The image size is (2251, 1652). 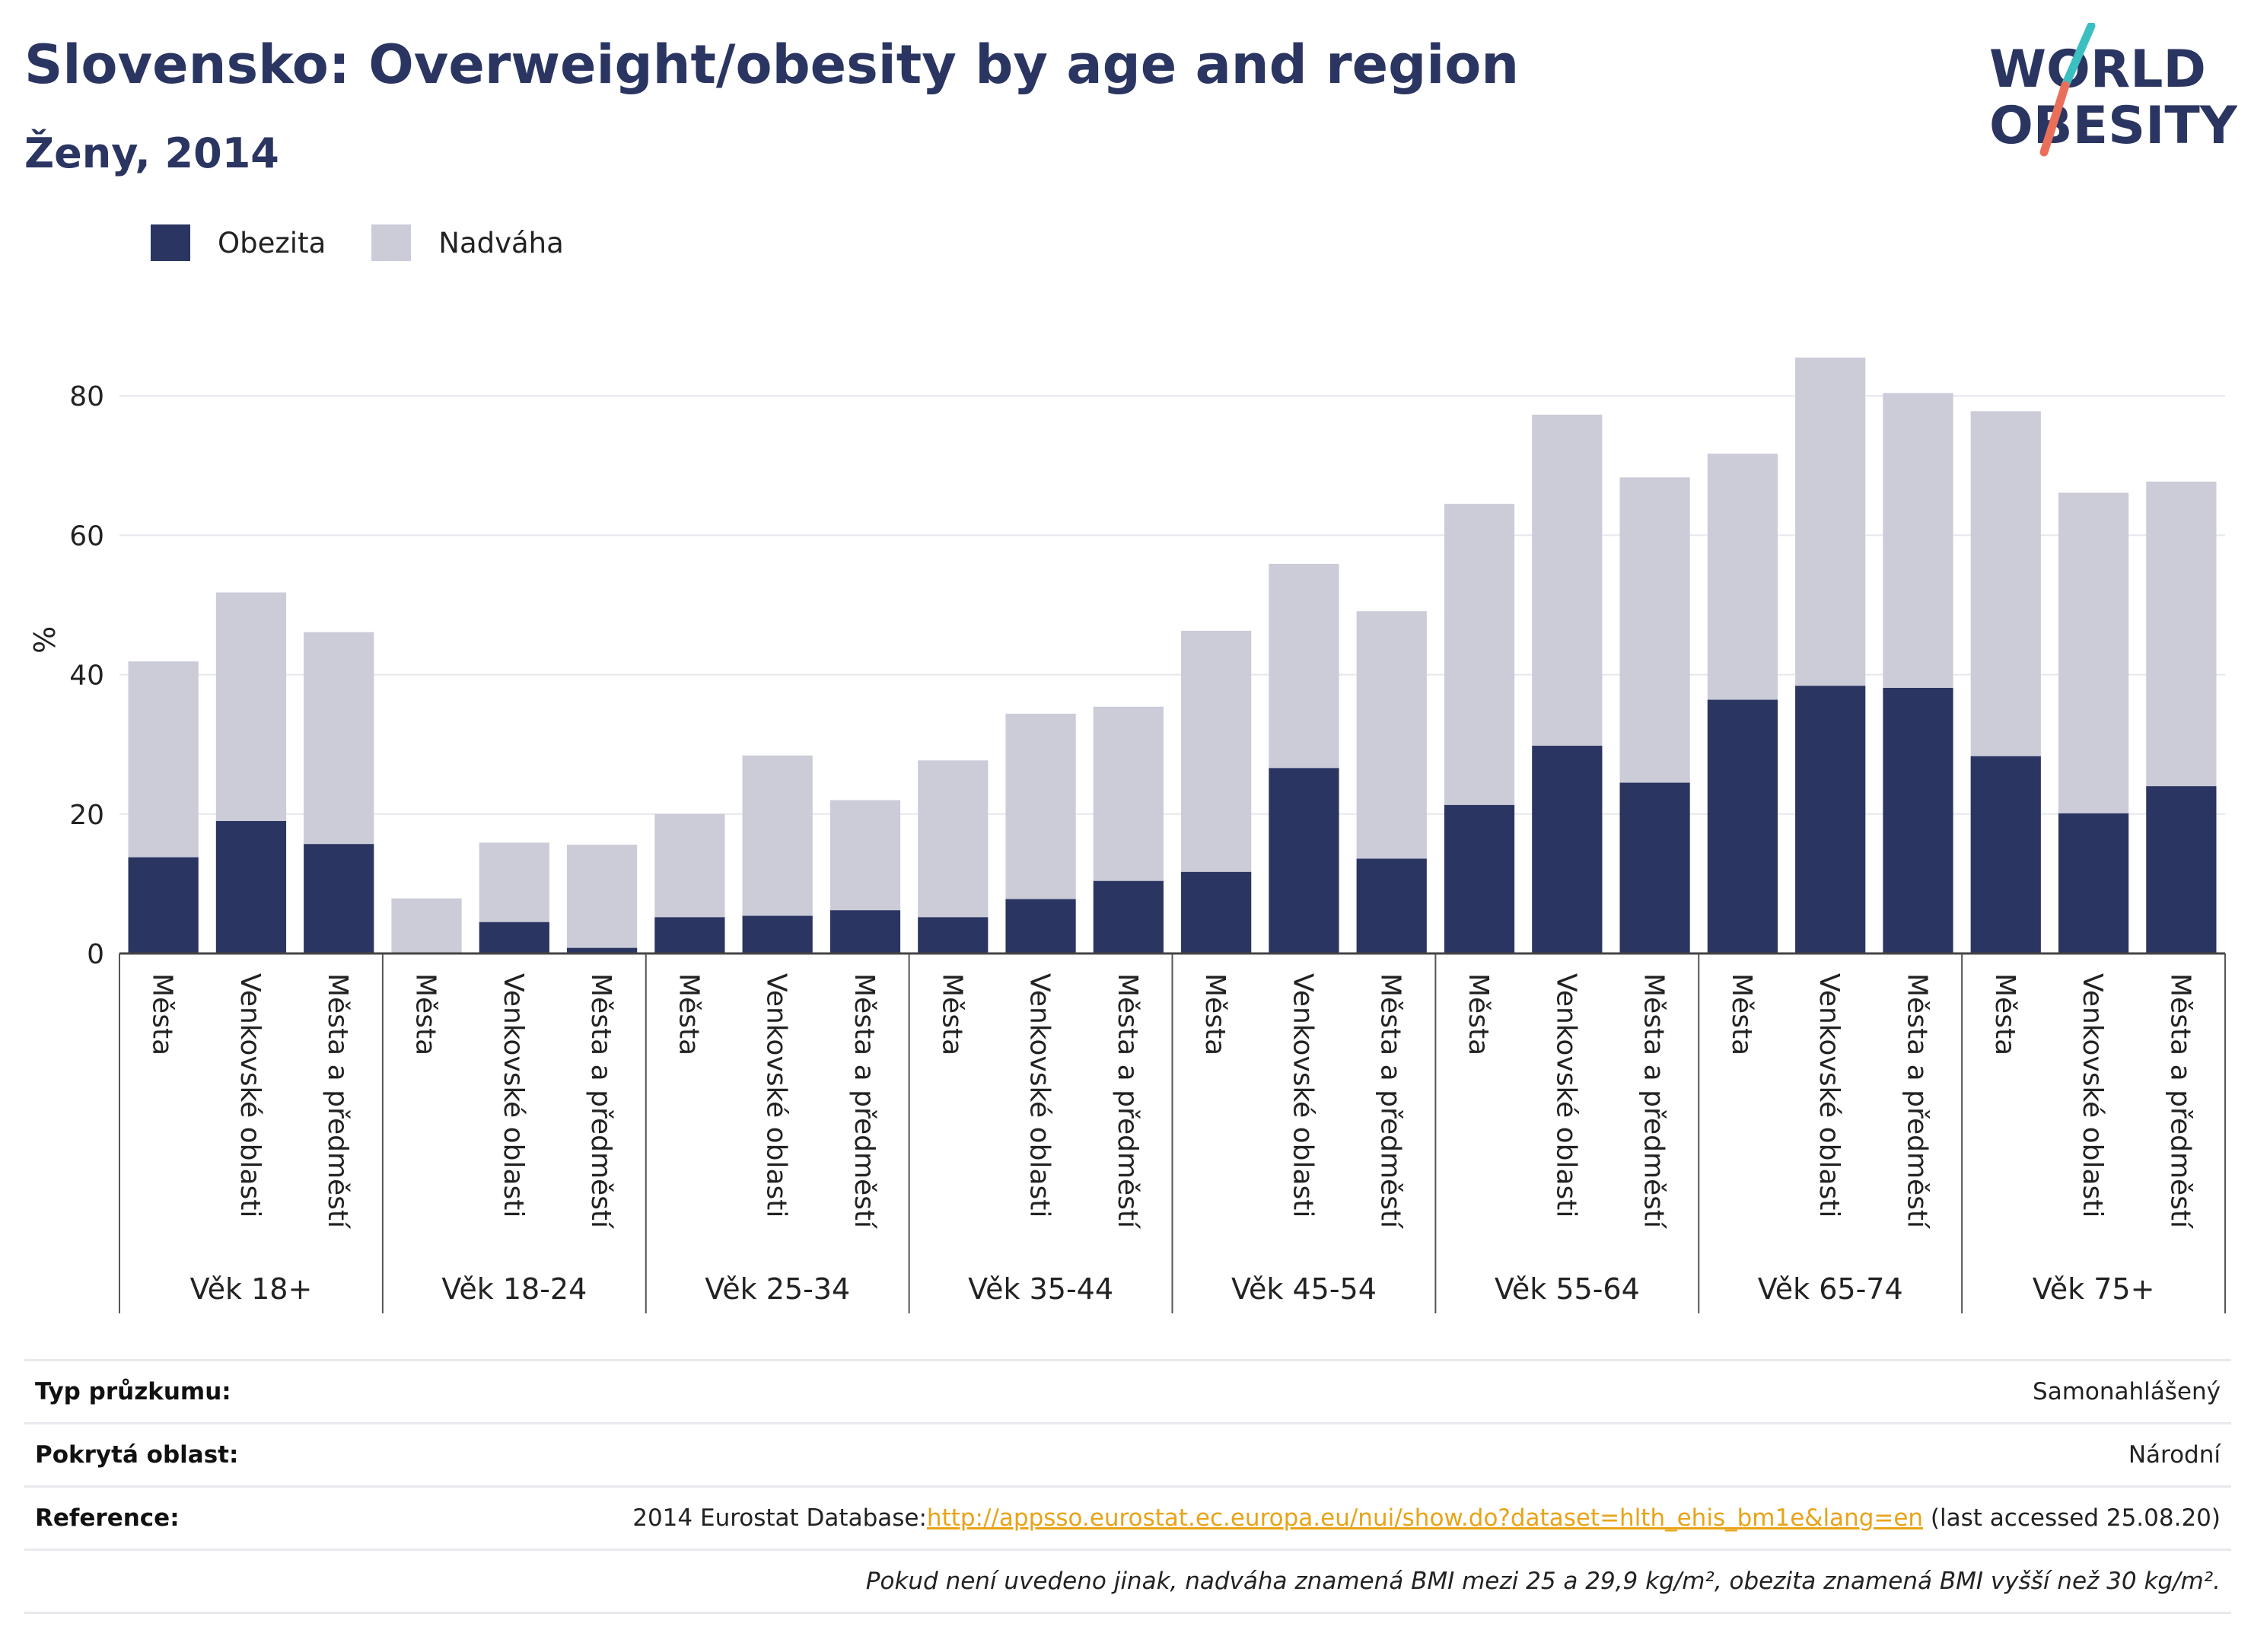 I want to click on survey-type-value: Samonahlášený, so click(x=1298, y=1391).